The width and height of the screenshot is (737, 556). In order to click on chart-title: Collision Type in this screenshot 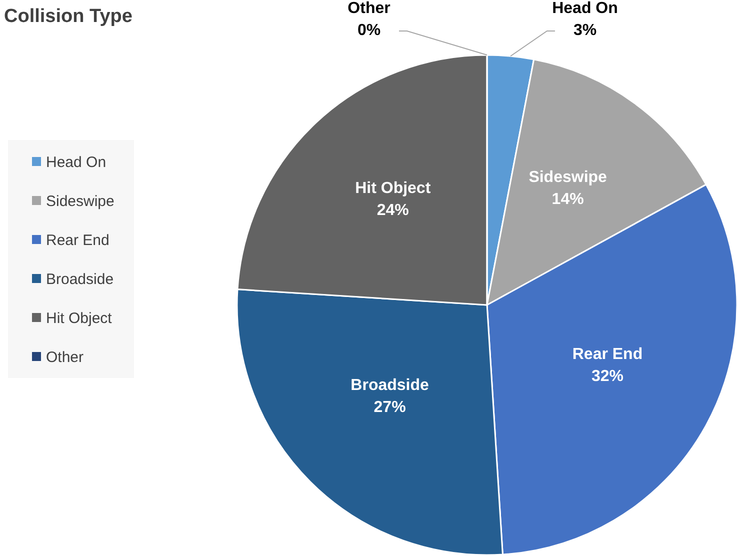, I will do `click(68, 16)`.